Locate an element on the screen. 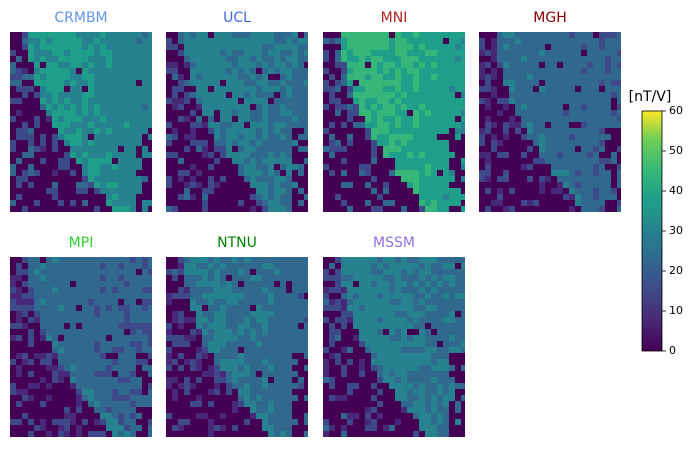 This screenshot has width=697, height=466. panel-title: CRMBM is located at coordinates (80, 18).